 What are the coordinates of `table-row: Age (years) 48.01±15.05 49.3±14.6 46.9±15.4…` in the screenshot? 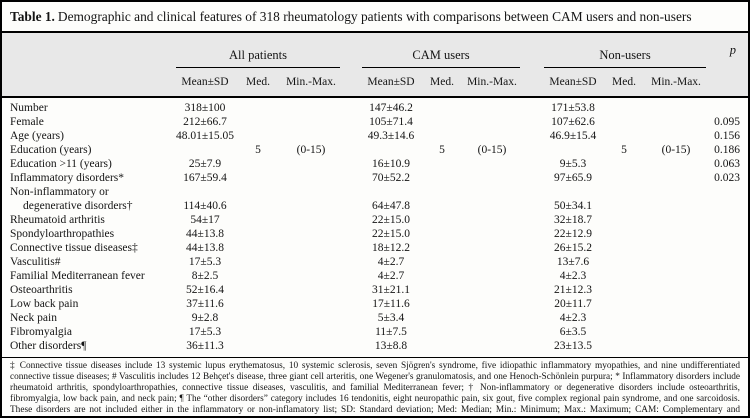 It's located at (375, 136).